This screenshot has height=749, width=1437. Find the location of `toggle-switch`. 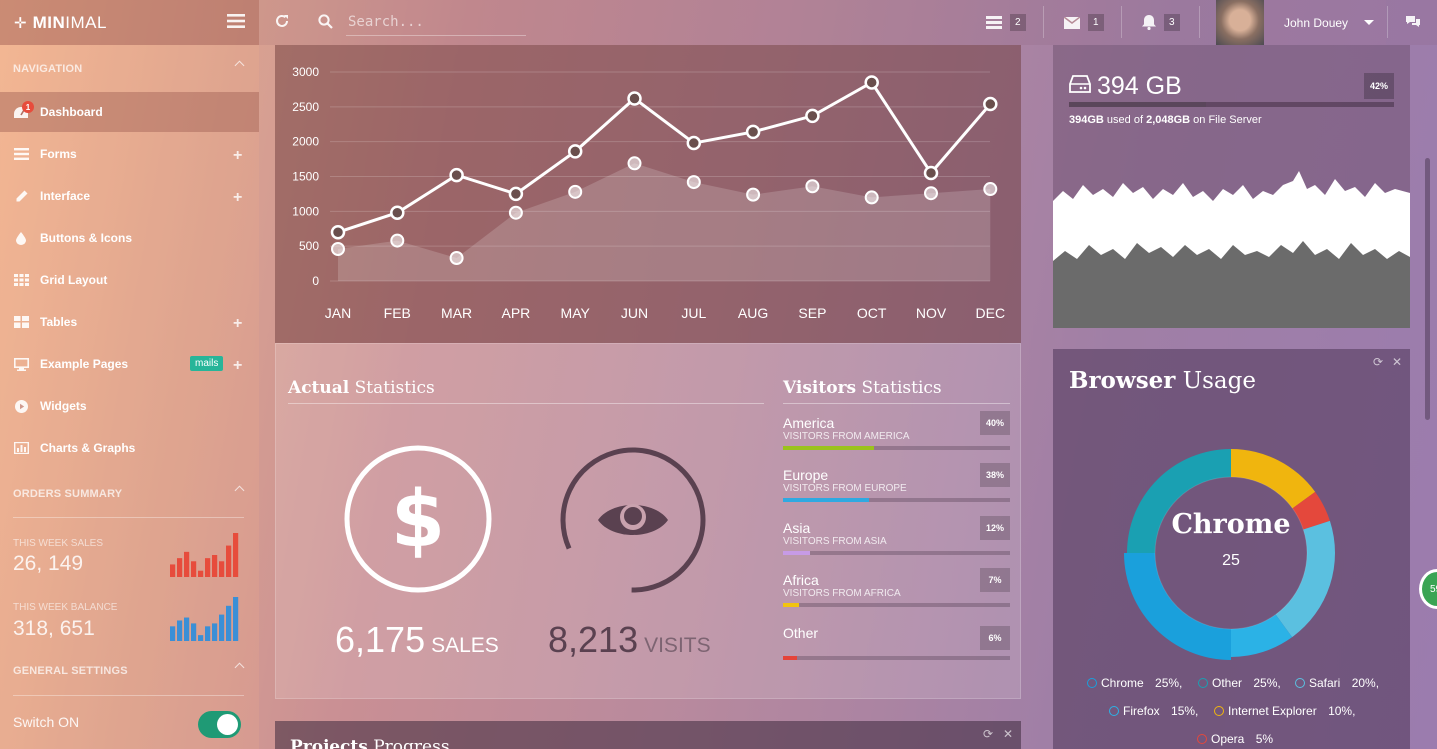

toggle-switch is located at coordinates (219, 724).